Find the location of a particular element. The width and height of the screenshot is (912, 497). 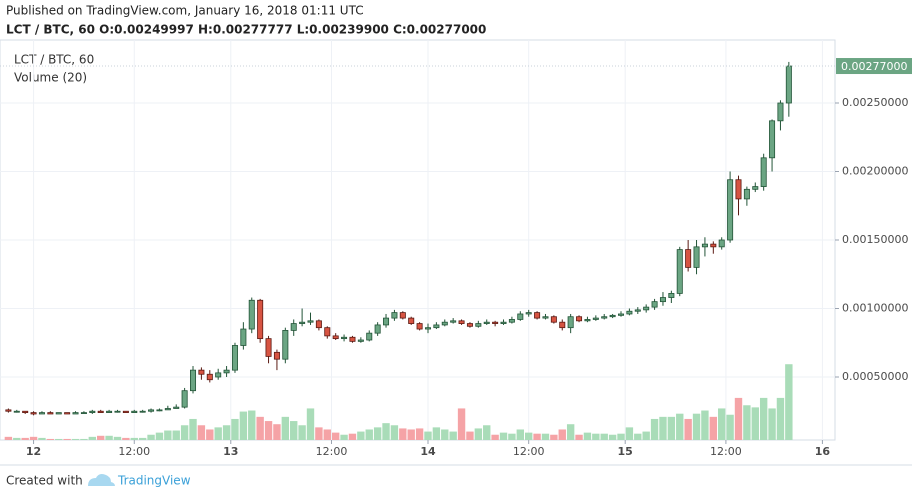

y-tick-label: 0.00100000 is located at coordinates (875, 307).